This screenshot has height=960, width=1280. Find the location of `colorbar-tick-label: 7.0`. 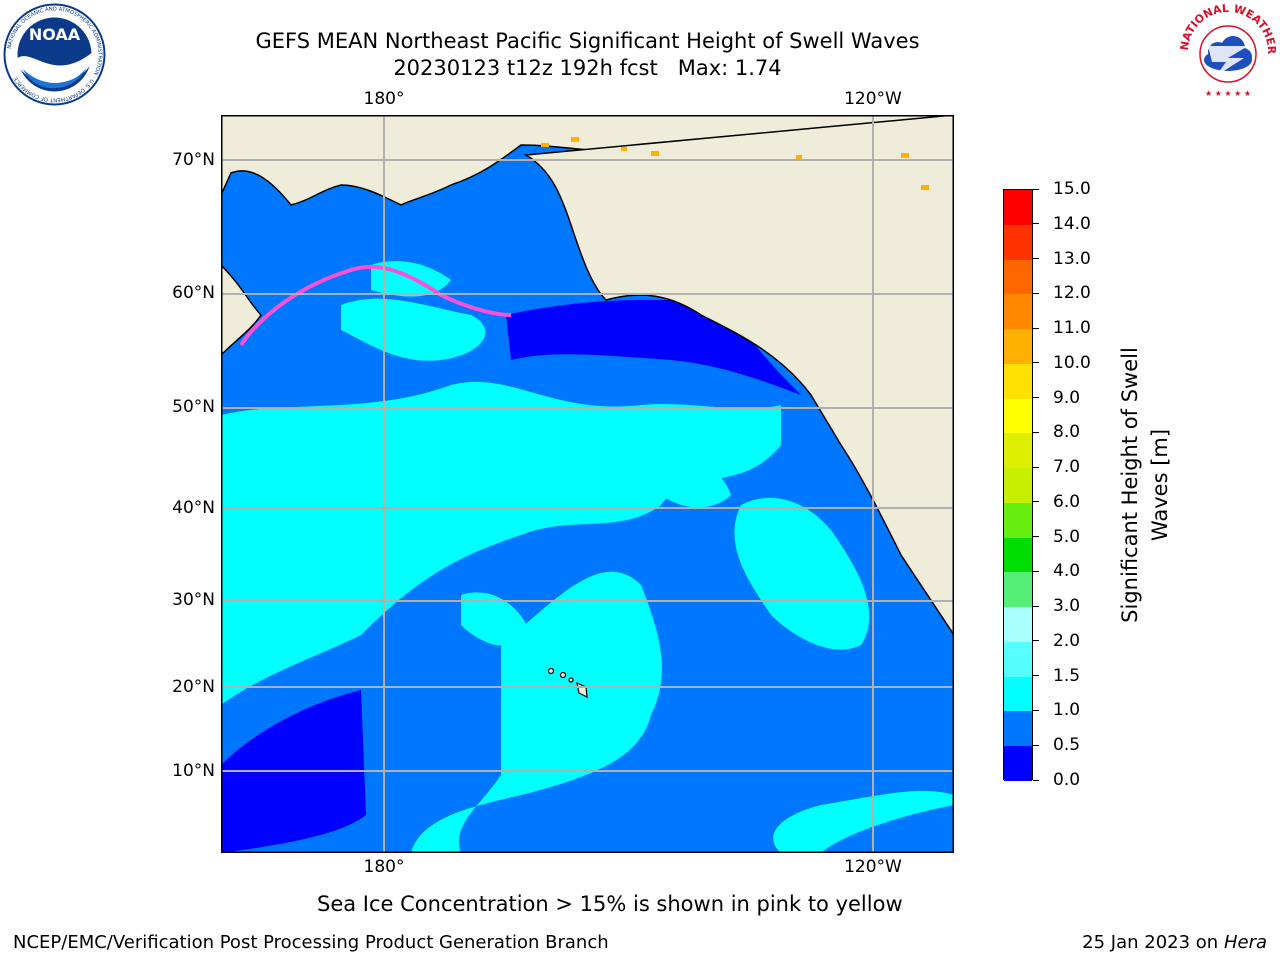

colorbar-tick-label: 7.0 is located at coordinates (1067, 467).